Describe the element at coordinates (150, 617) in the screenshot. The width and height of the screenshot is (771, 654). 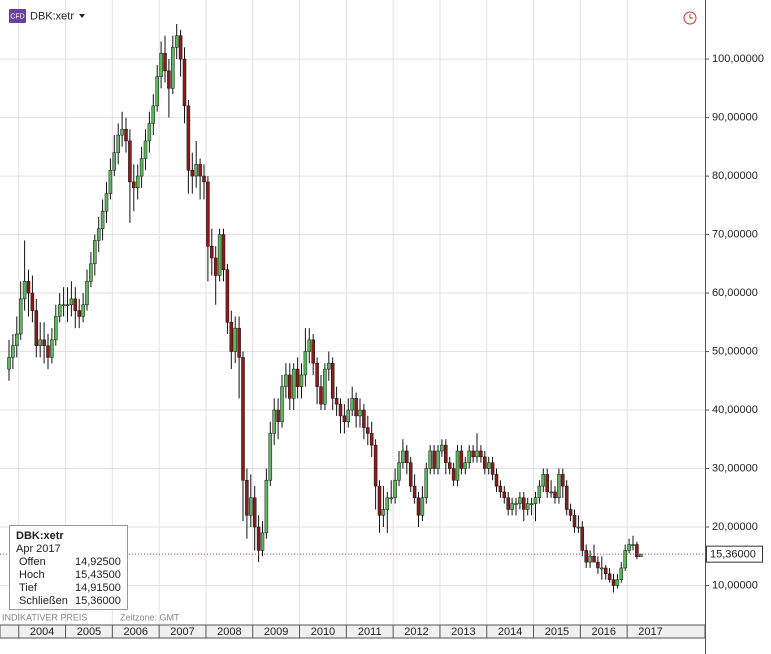
I see `timezone: Zeitzone: GMT` at that location.